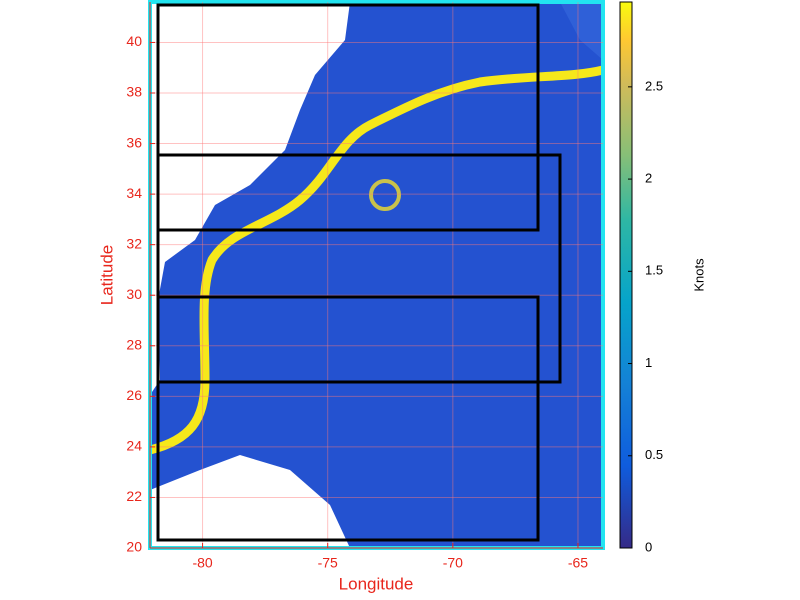 Image resolution: width=800 pixels, height=600 pixels. What do you see at coordinates (106, 275) in the screenshot?
I see `y-axis-label: Latitude` at bounding box center [106, 275].